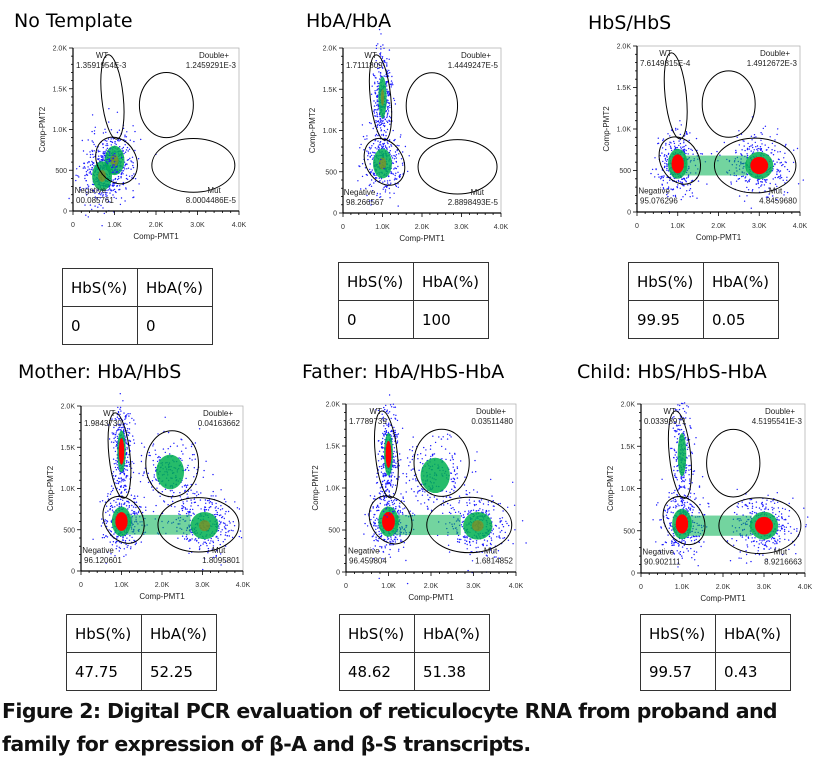 The height and width of the screenshot is (780, 819). What do you see at coordinates (42, 129) in the screenshot?
I see `y-axis-label: Comp-PMT2` at bounding box center [42, 129].